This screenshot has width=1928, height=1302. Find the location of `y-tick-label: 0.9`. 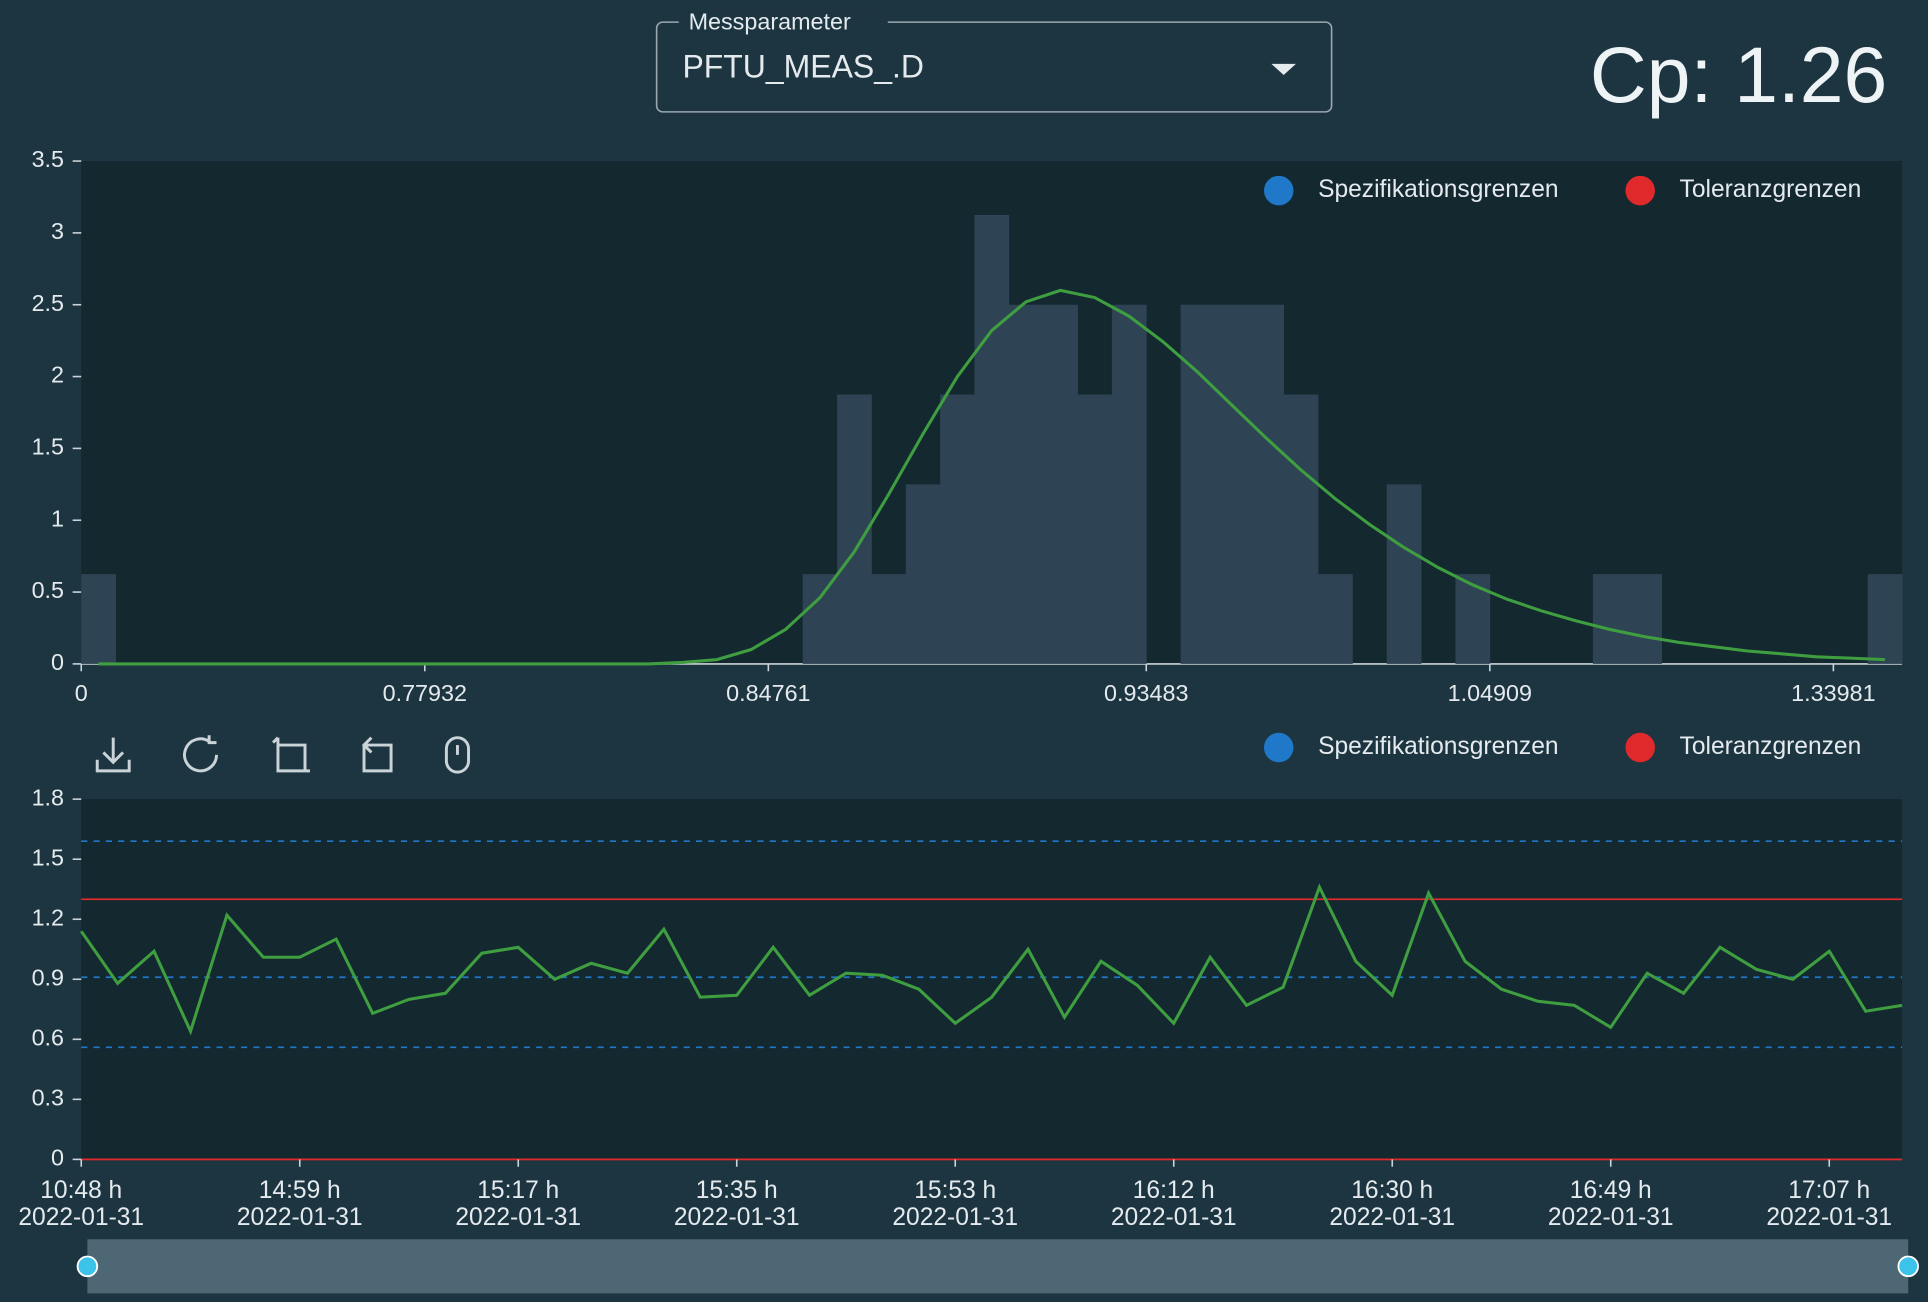

y-tick-label: 0.9 is located at coordinates (48, 977).